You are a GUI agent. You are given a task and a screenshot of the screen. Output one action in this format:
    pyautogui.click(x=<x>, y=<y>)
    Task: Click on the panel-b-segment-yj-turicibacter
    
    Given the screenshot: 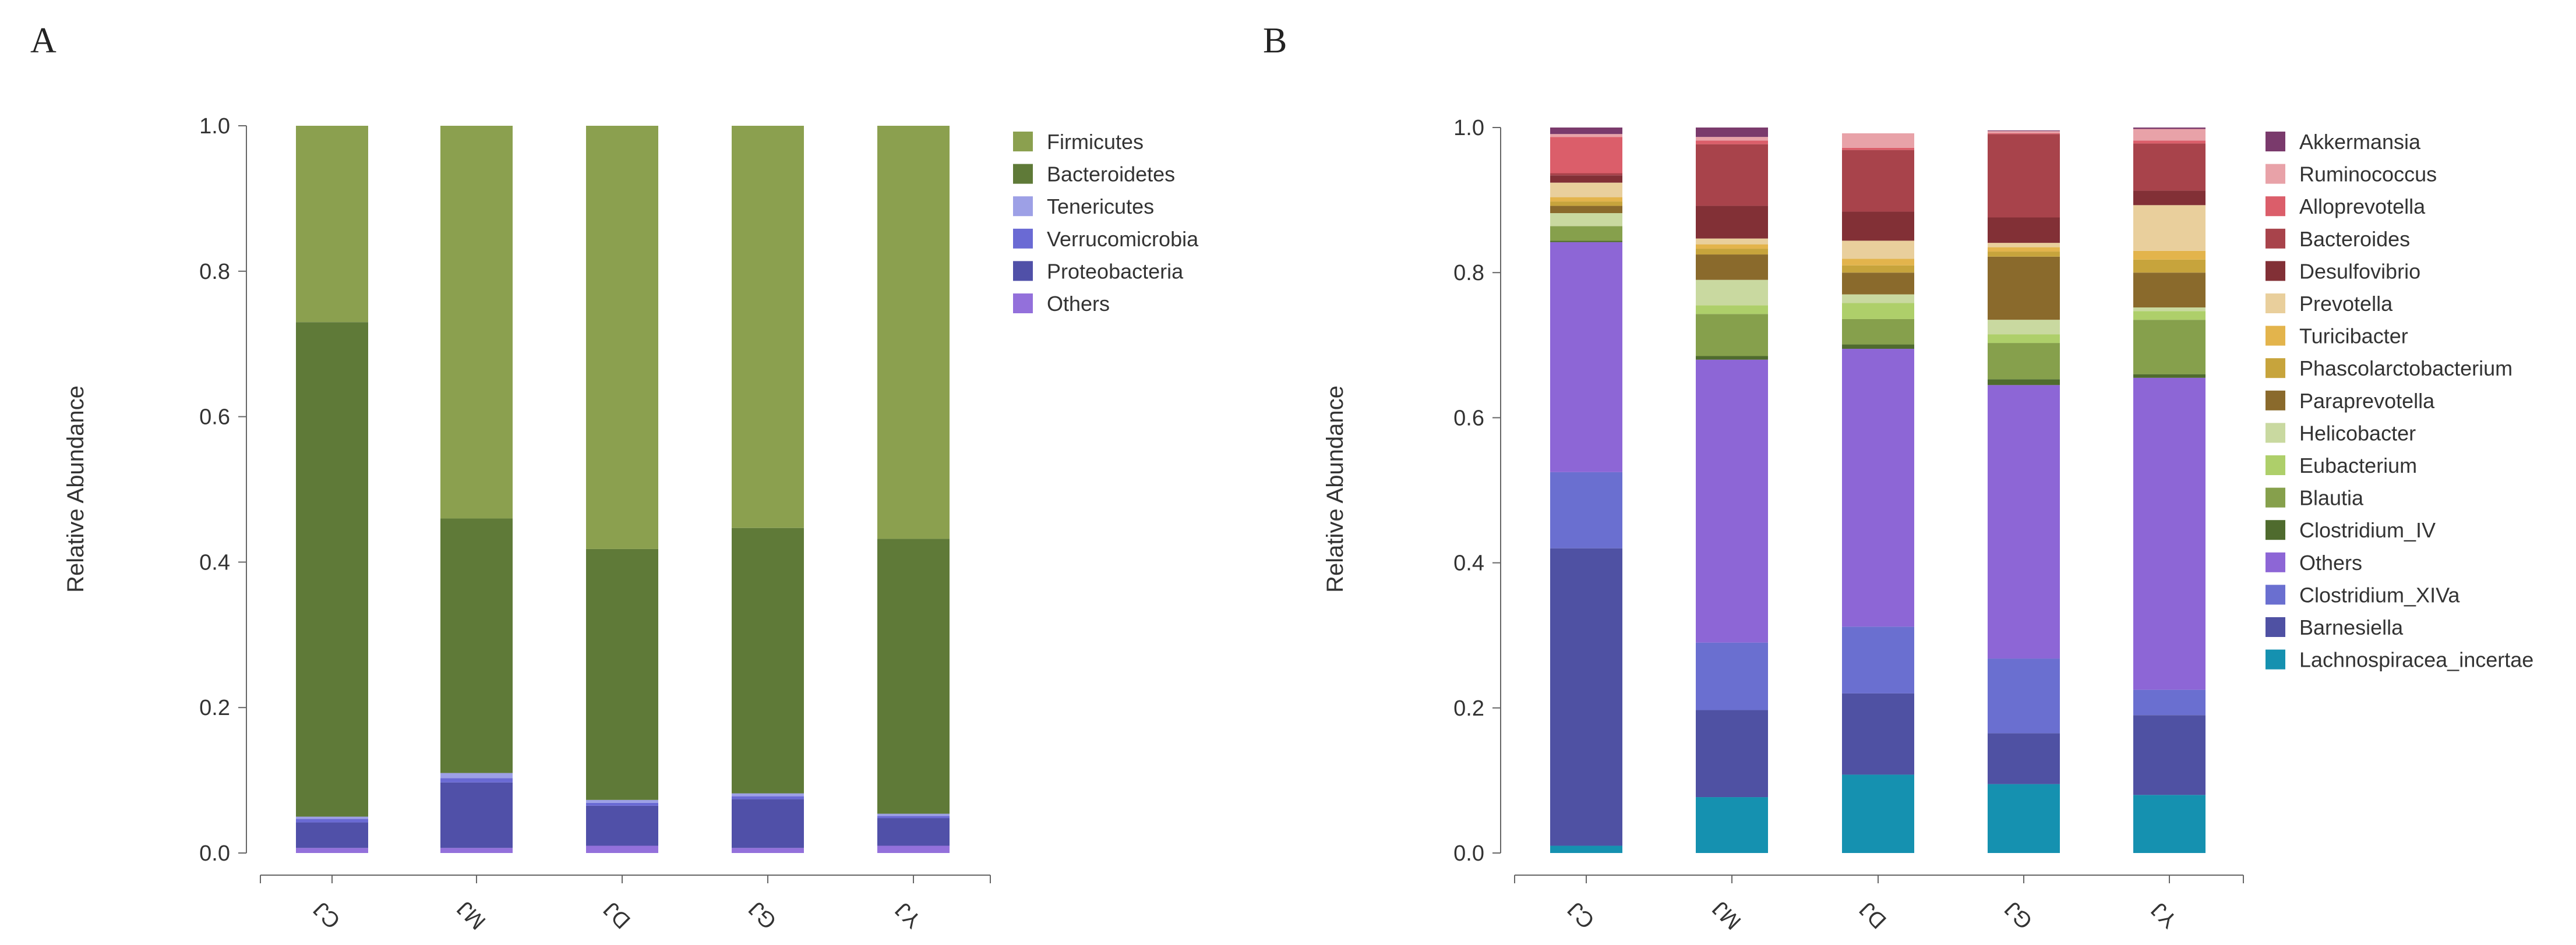 What is the action you would take?
    pyautogui.click(x=2170, y=255)
    